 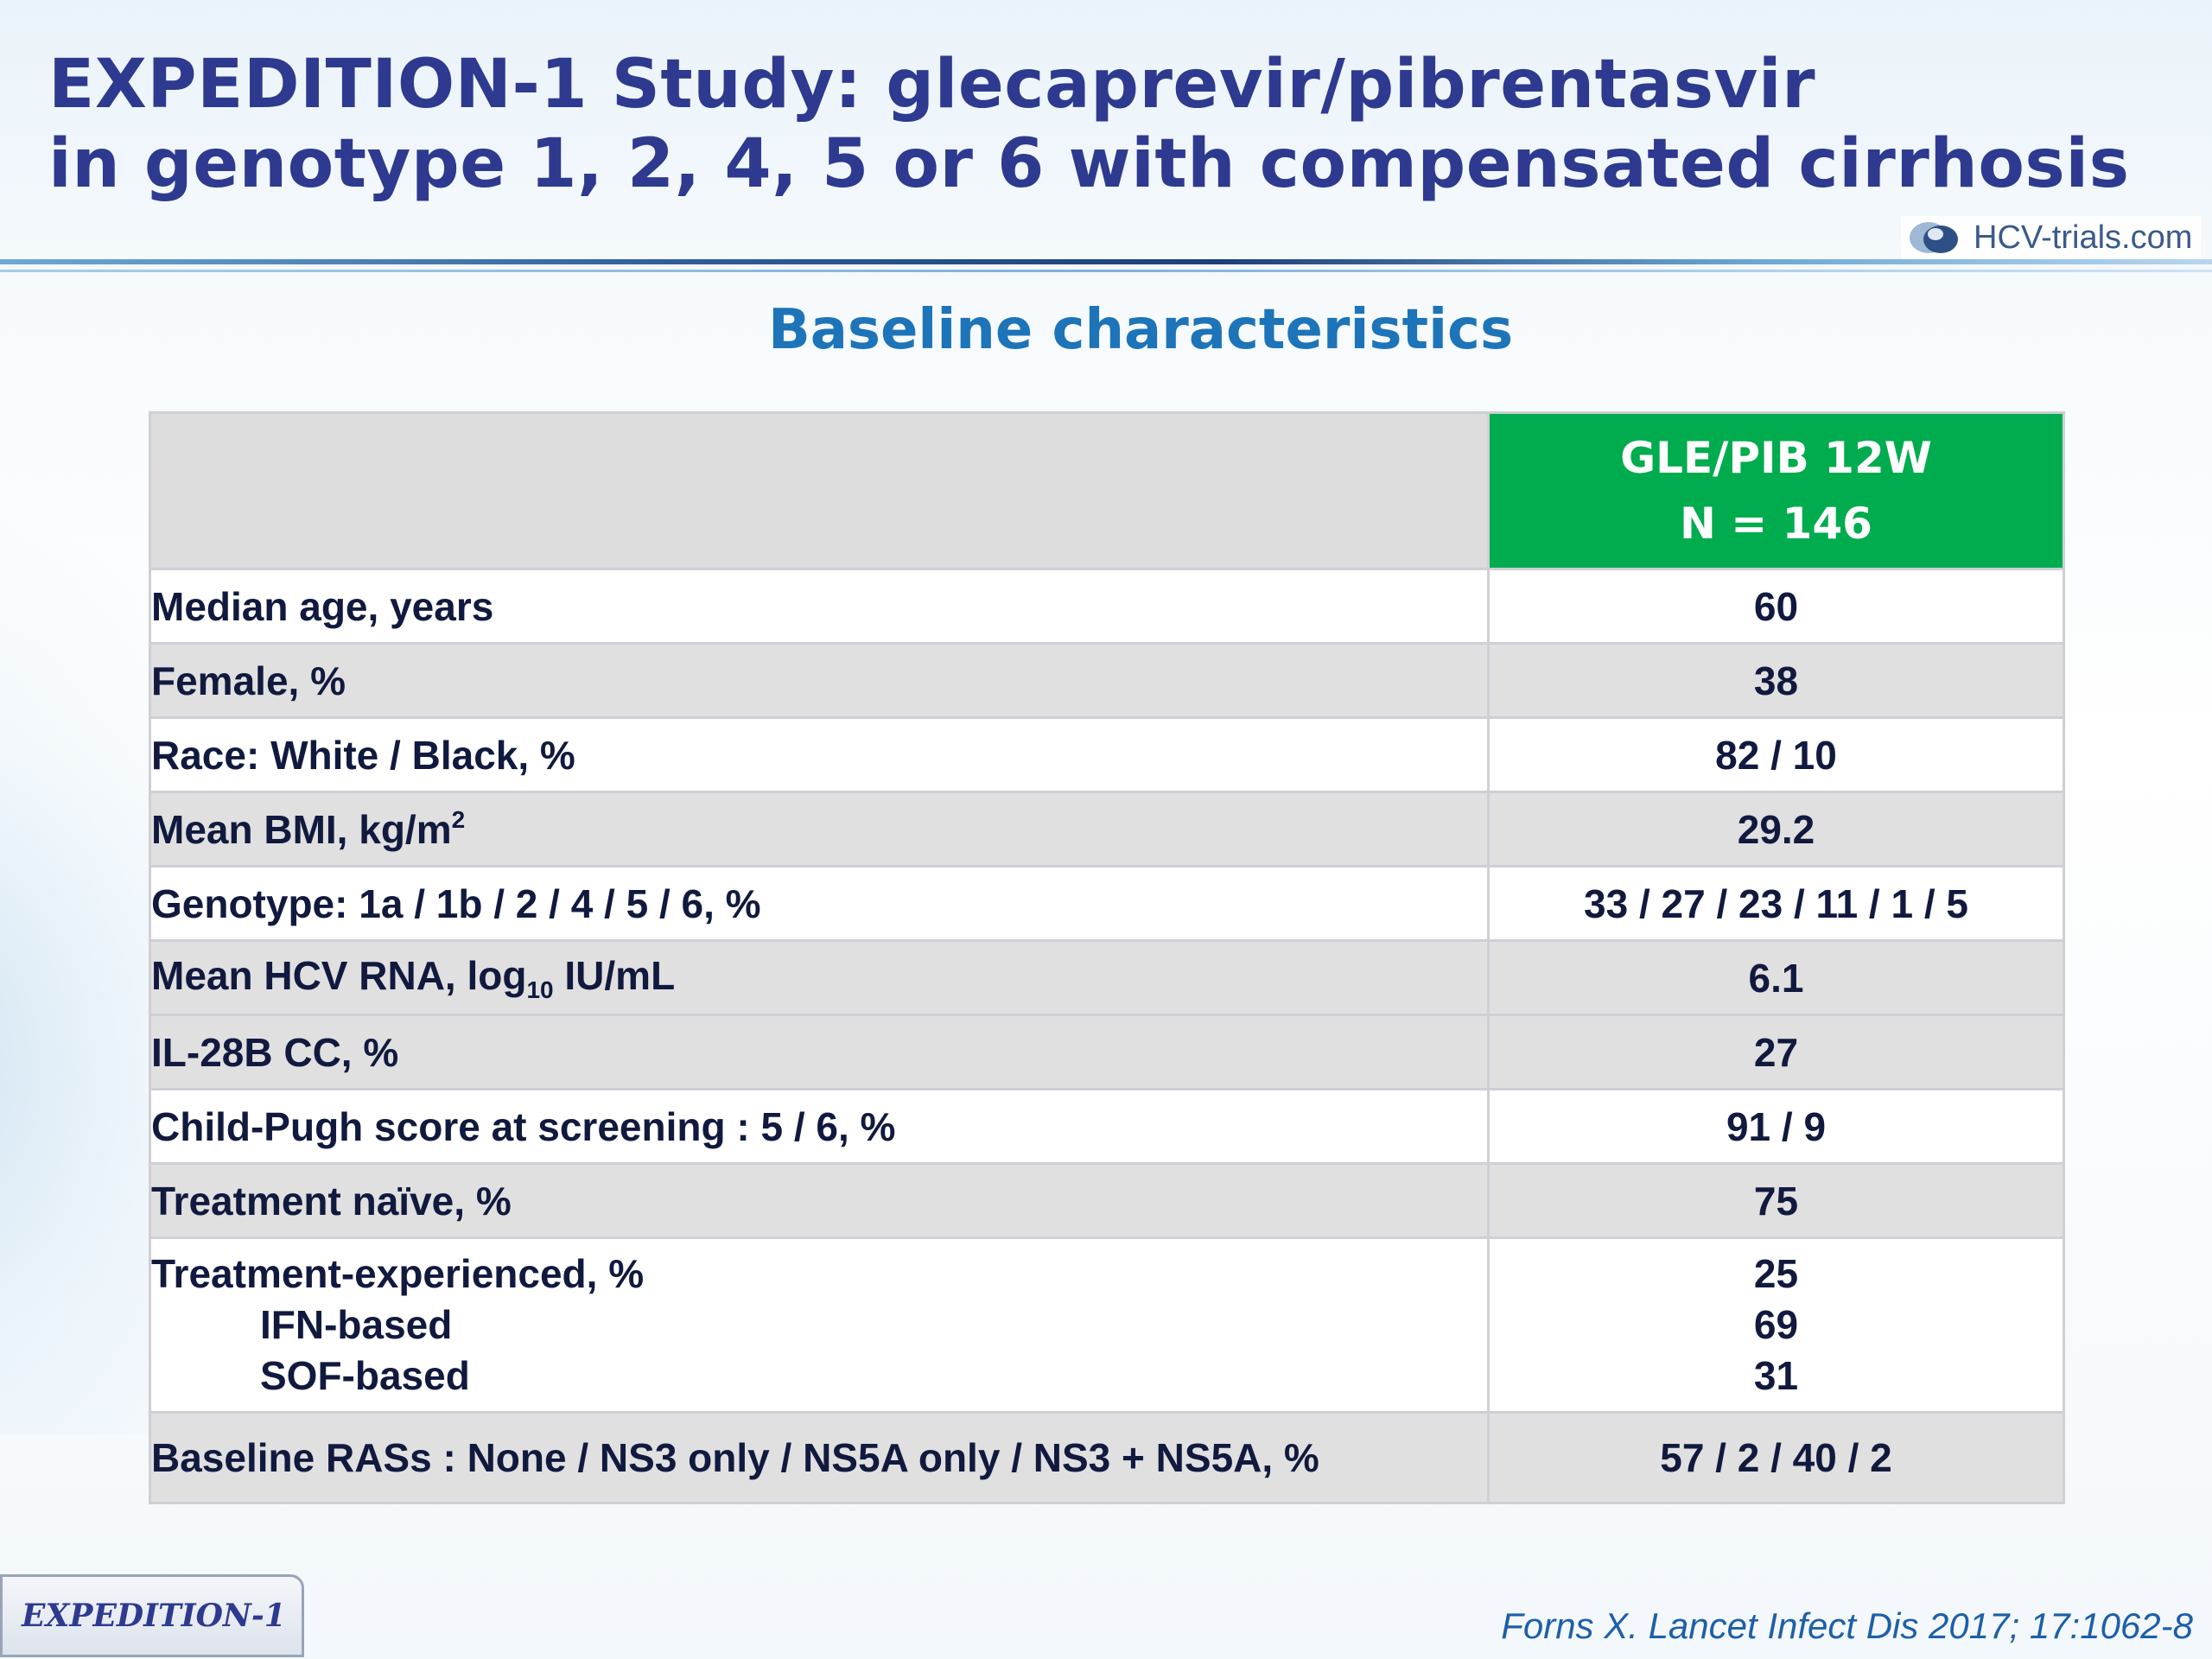 I want to click on hcv-trials-logo: HCV-trials.com, so click(x=2051, y=237).